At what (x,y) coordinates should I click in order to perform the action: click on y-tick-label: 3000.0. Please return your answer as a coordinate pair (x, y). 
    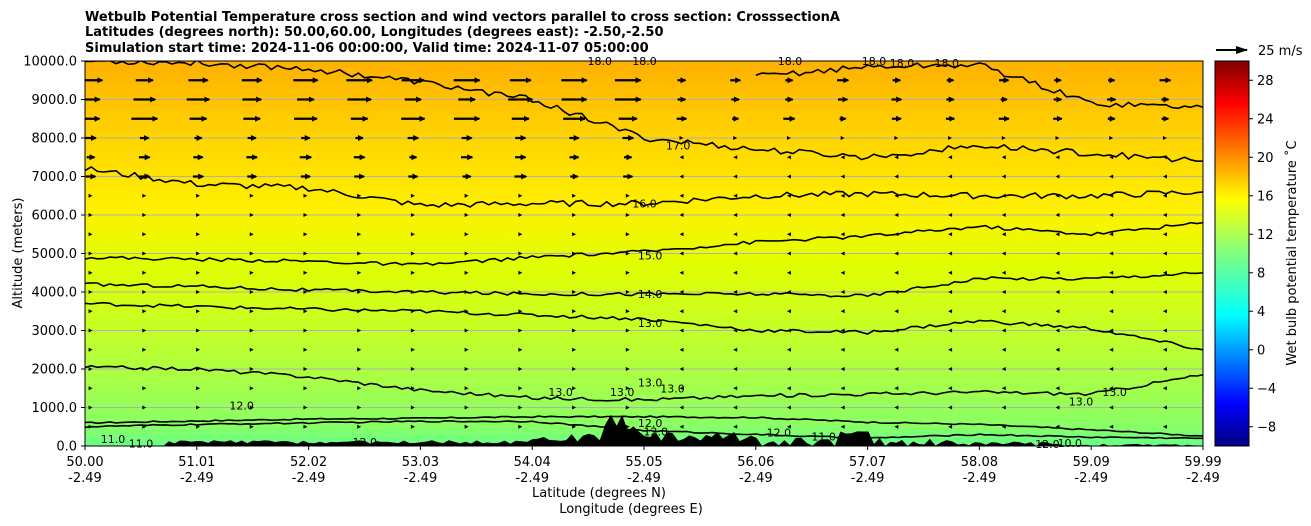
    Looking at the image, I should click on (55, 331).